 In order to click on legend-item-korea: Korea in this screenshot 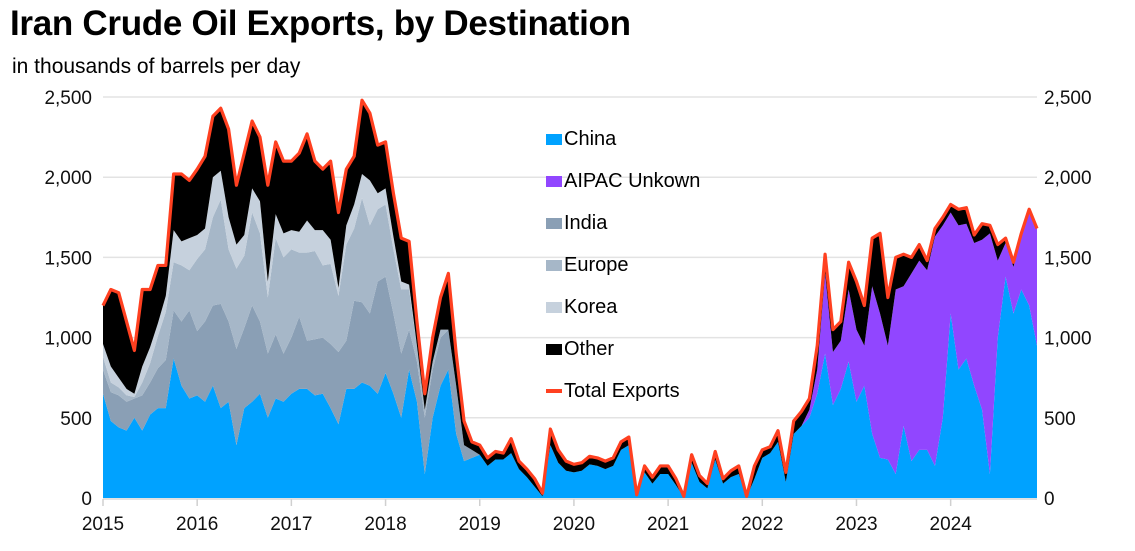, I will do `click(623, 307)`.